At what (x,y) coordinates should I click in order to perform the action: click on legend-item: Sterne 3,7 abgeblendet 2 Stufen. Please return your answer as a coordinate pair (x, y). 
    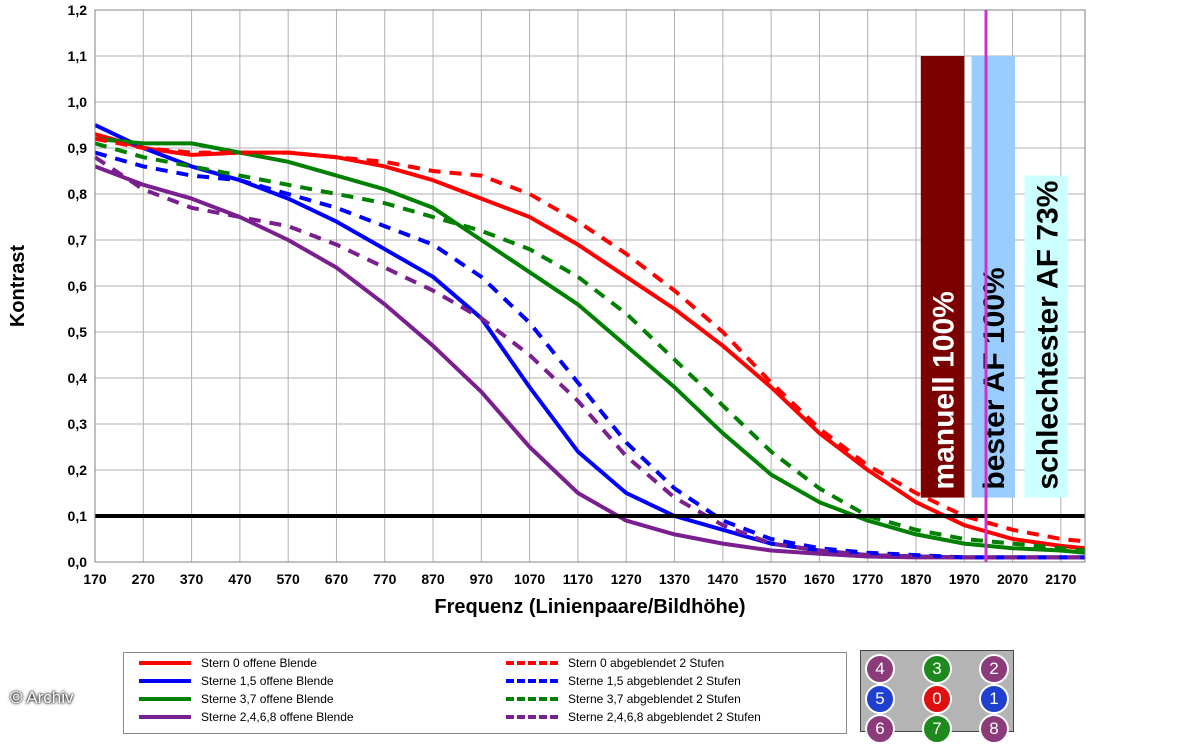
    Looking at the image, I should click on (623, 699).